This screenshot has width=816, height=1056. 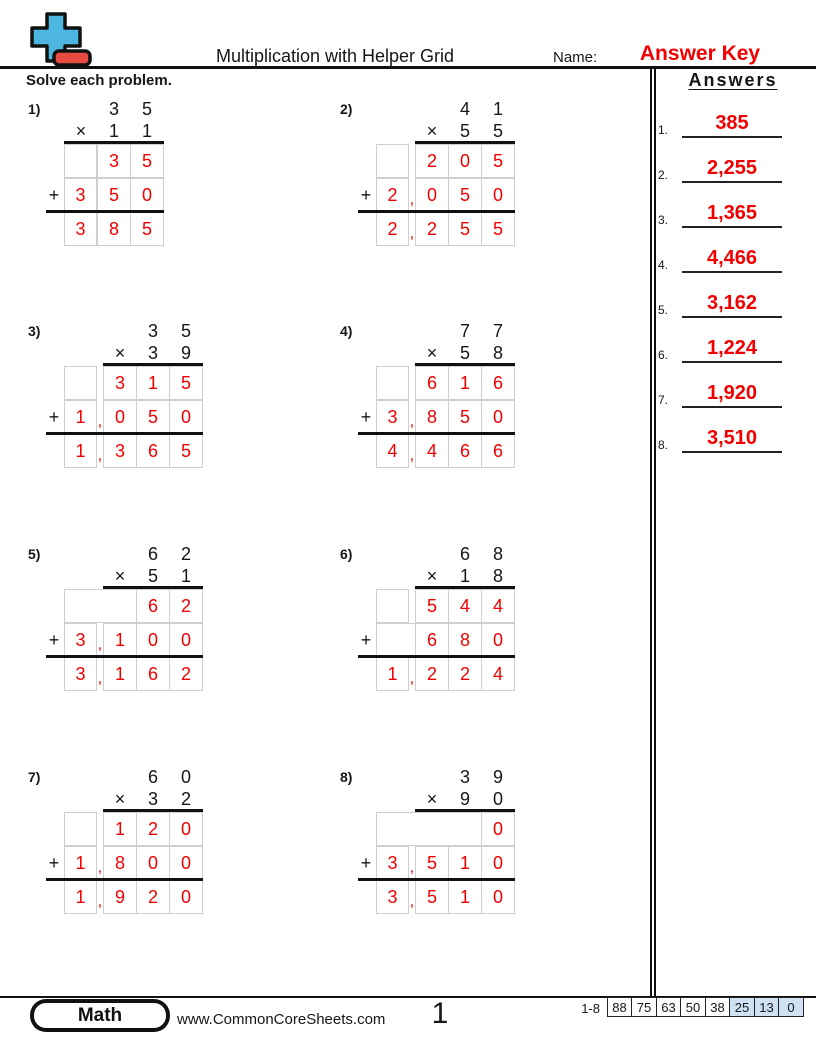 What do you see at coordinates (120, 897) in the screenshot?
I see `product-cell: 9` at bounding box center [120, 897].